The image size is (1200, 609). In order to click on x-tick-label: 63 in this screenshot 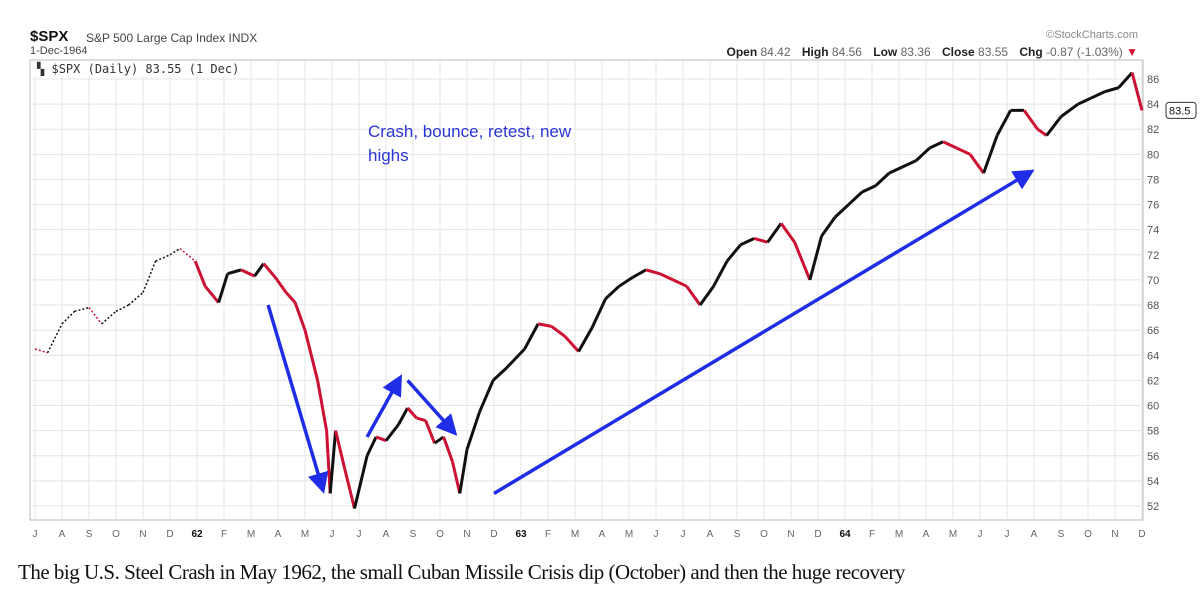, I will do `click(521, 534)`.